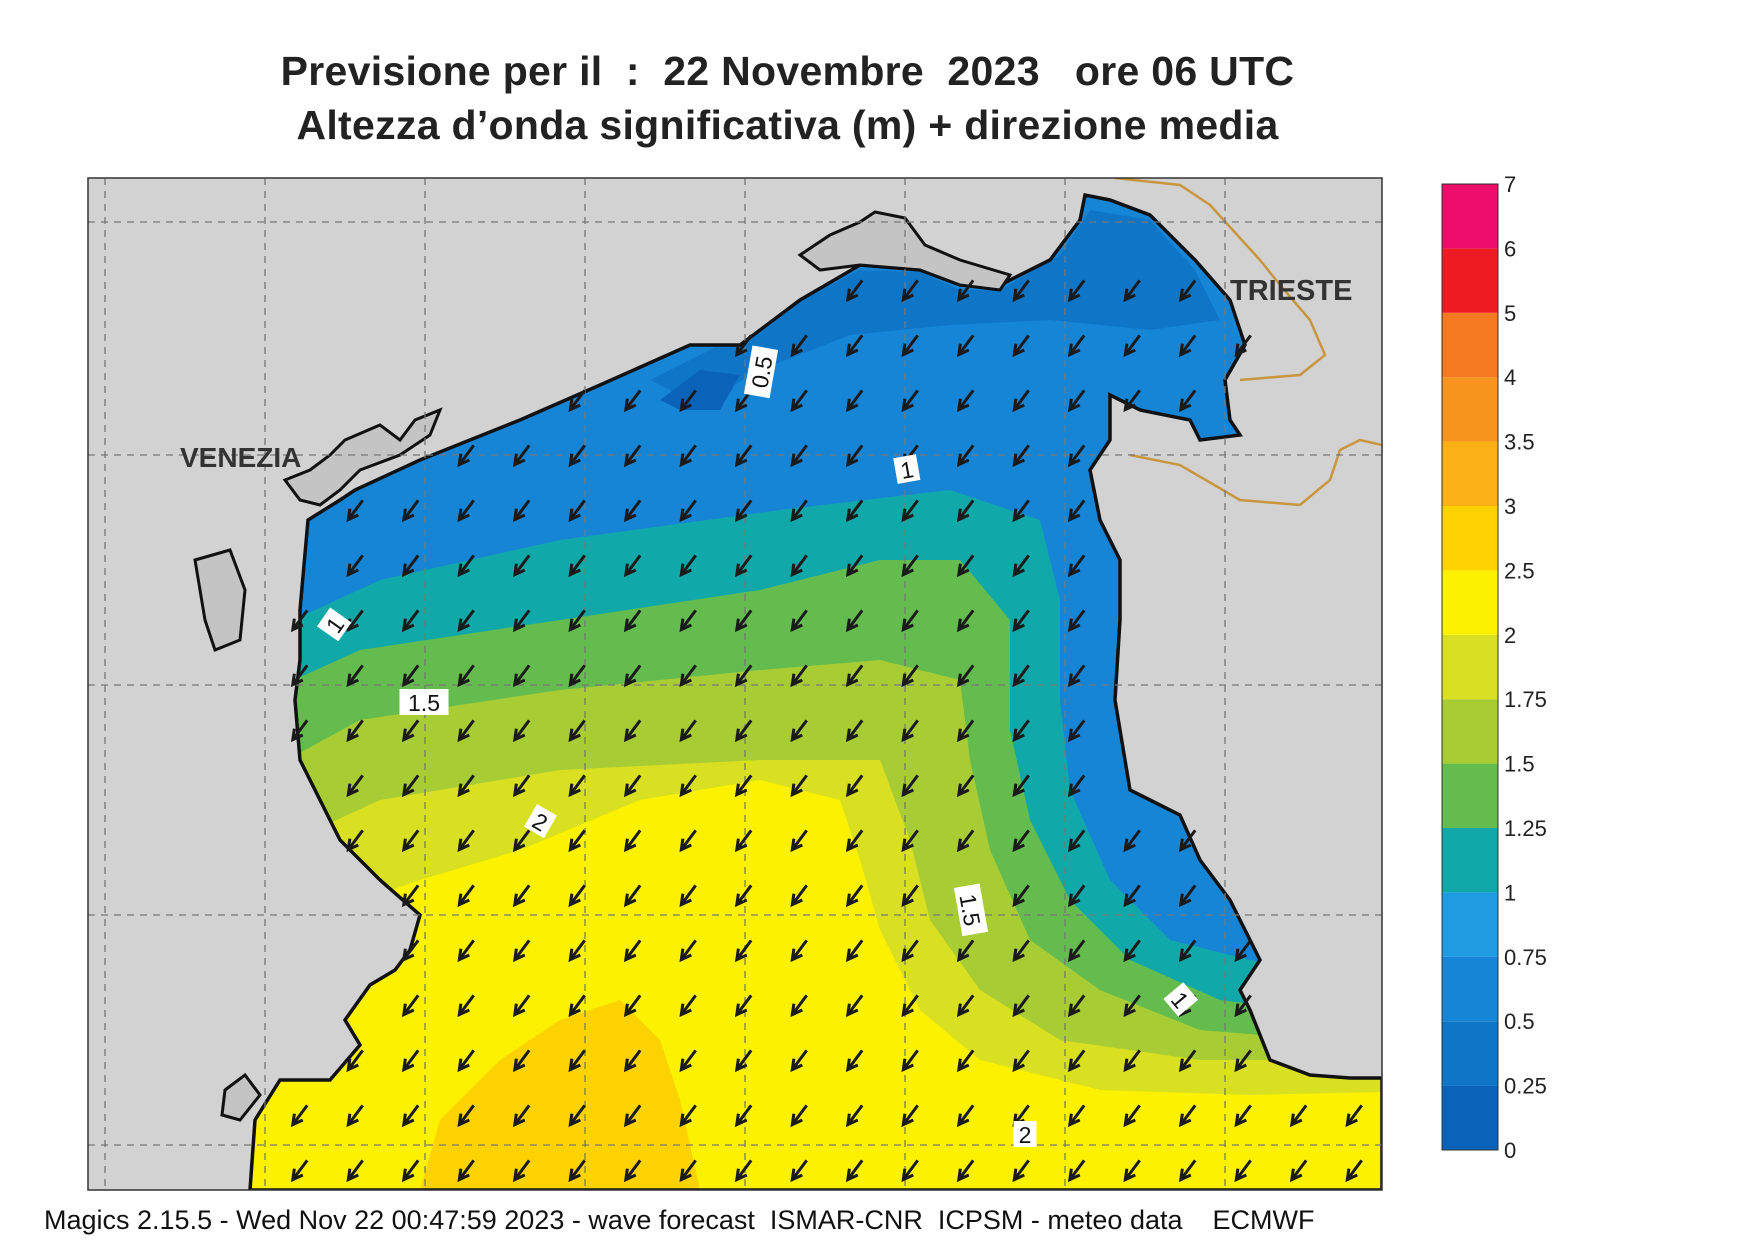 This screenshot has height=1242, width=1755. Describe the element at coordinates (1519, 1021) in the screenshot. I see `colorbar-tick-label: 0.5` at that location.